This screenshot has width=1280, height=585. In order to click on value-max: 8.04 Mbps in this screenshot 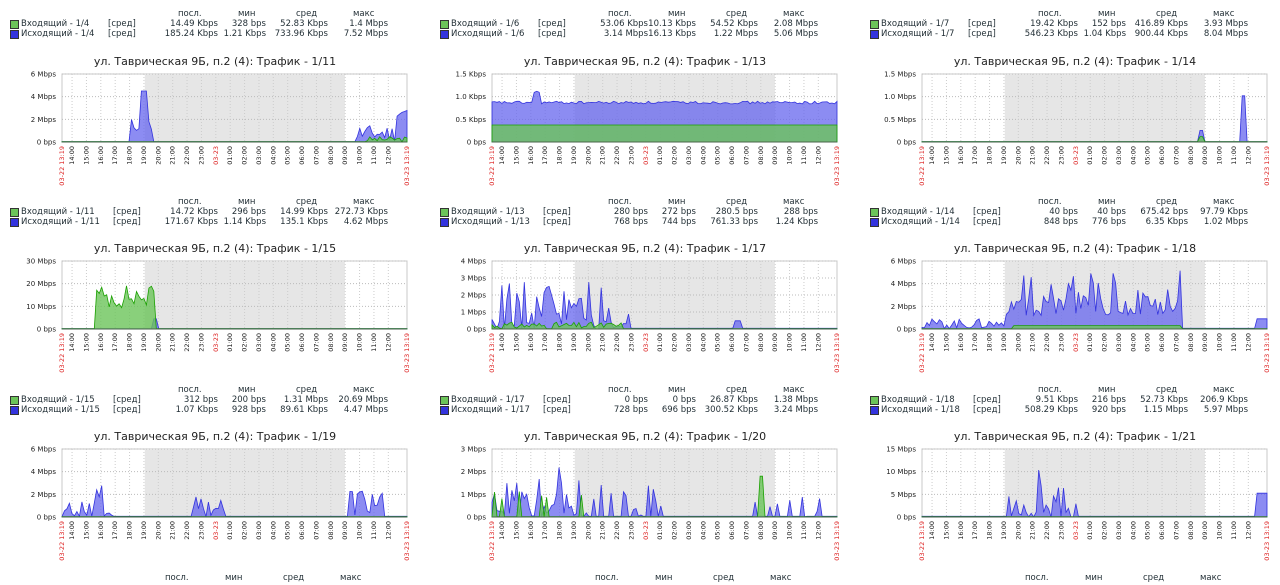, I will do `click(1225, 34)`.